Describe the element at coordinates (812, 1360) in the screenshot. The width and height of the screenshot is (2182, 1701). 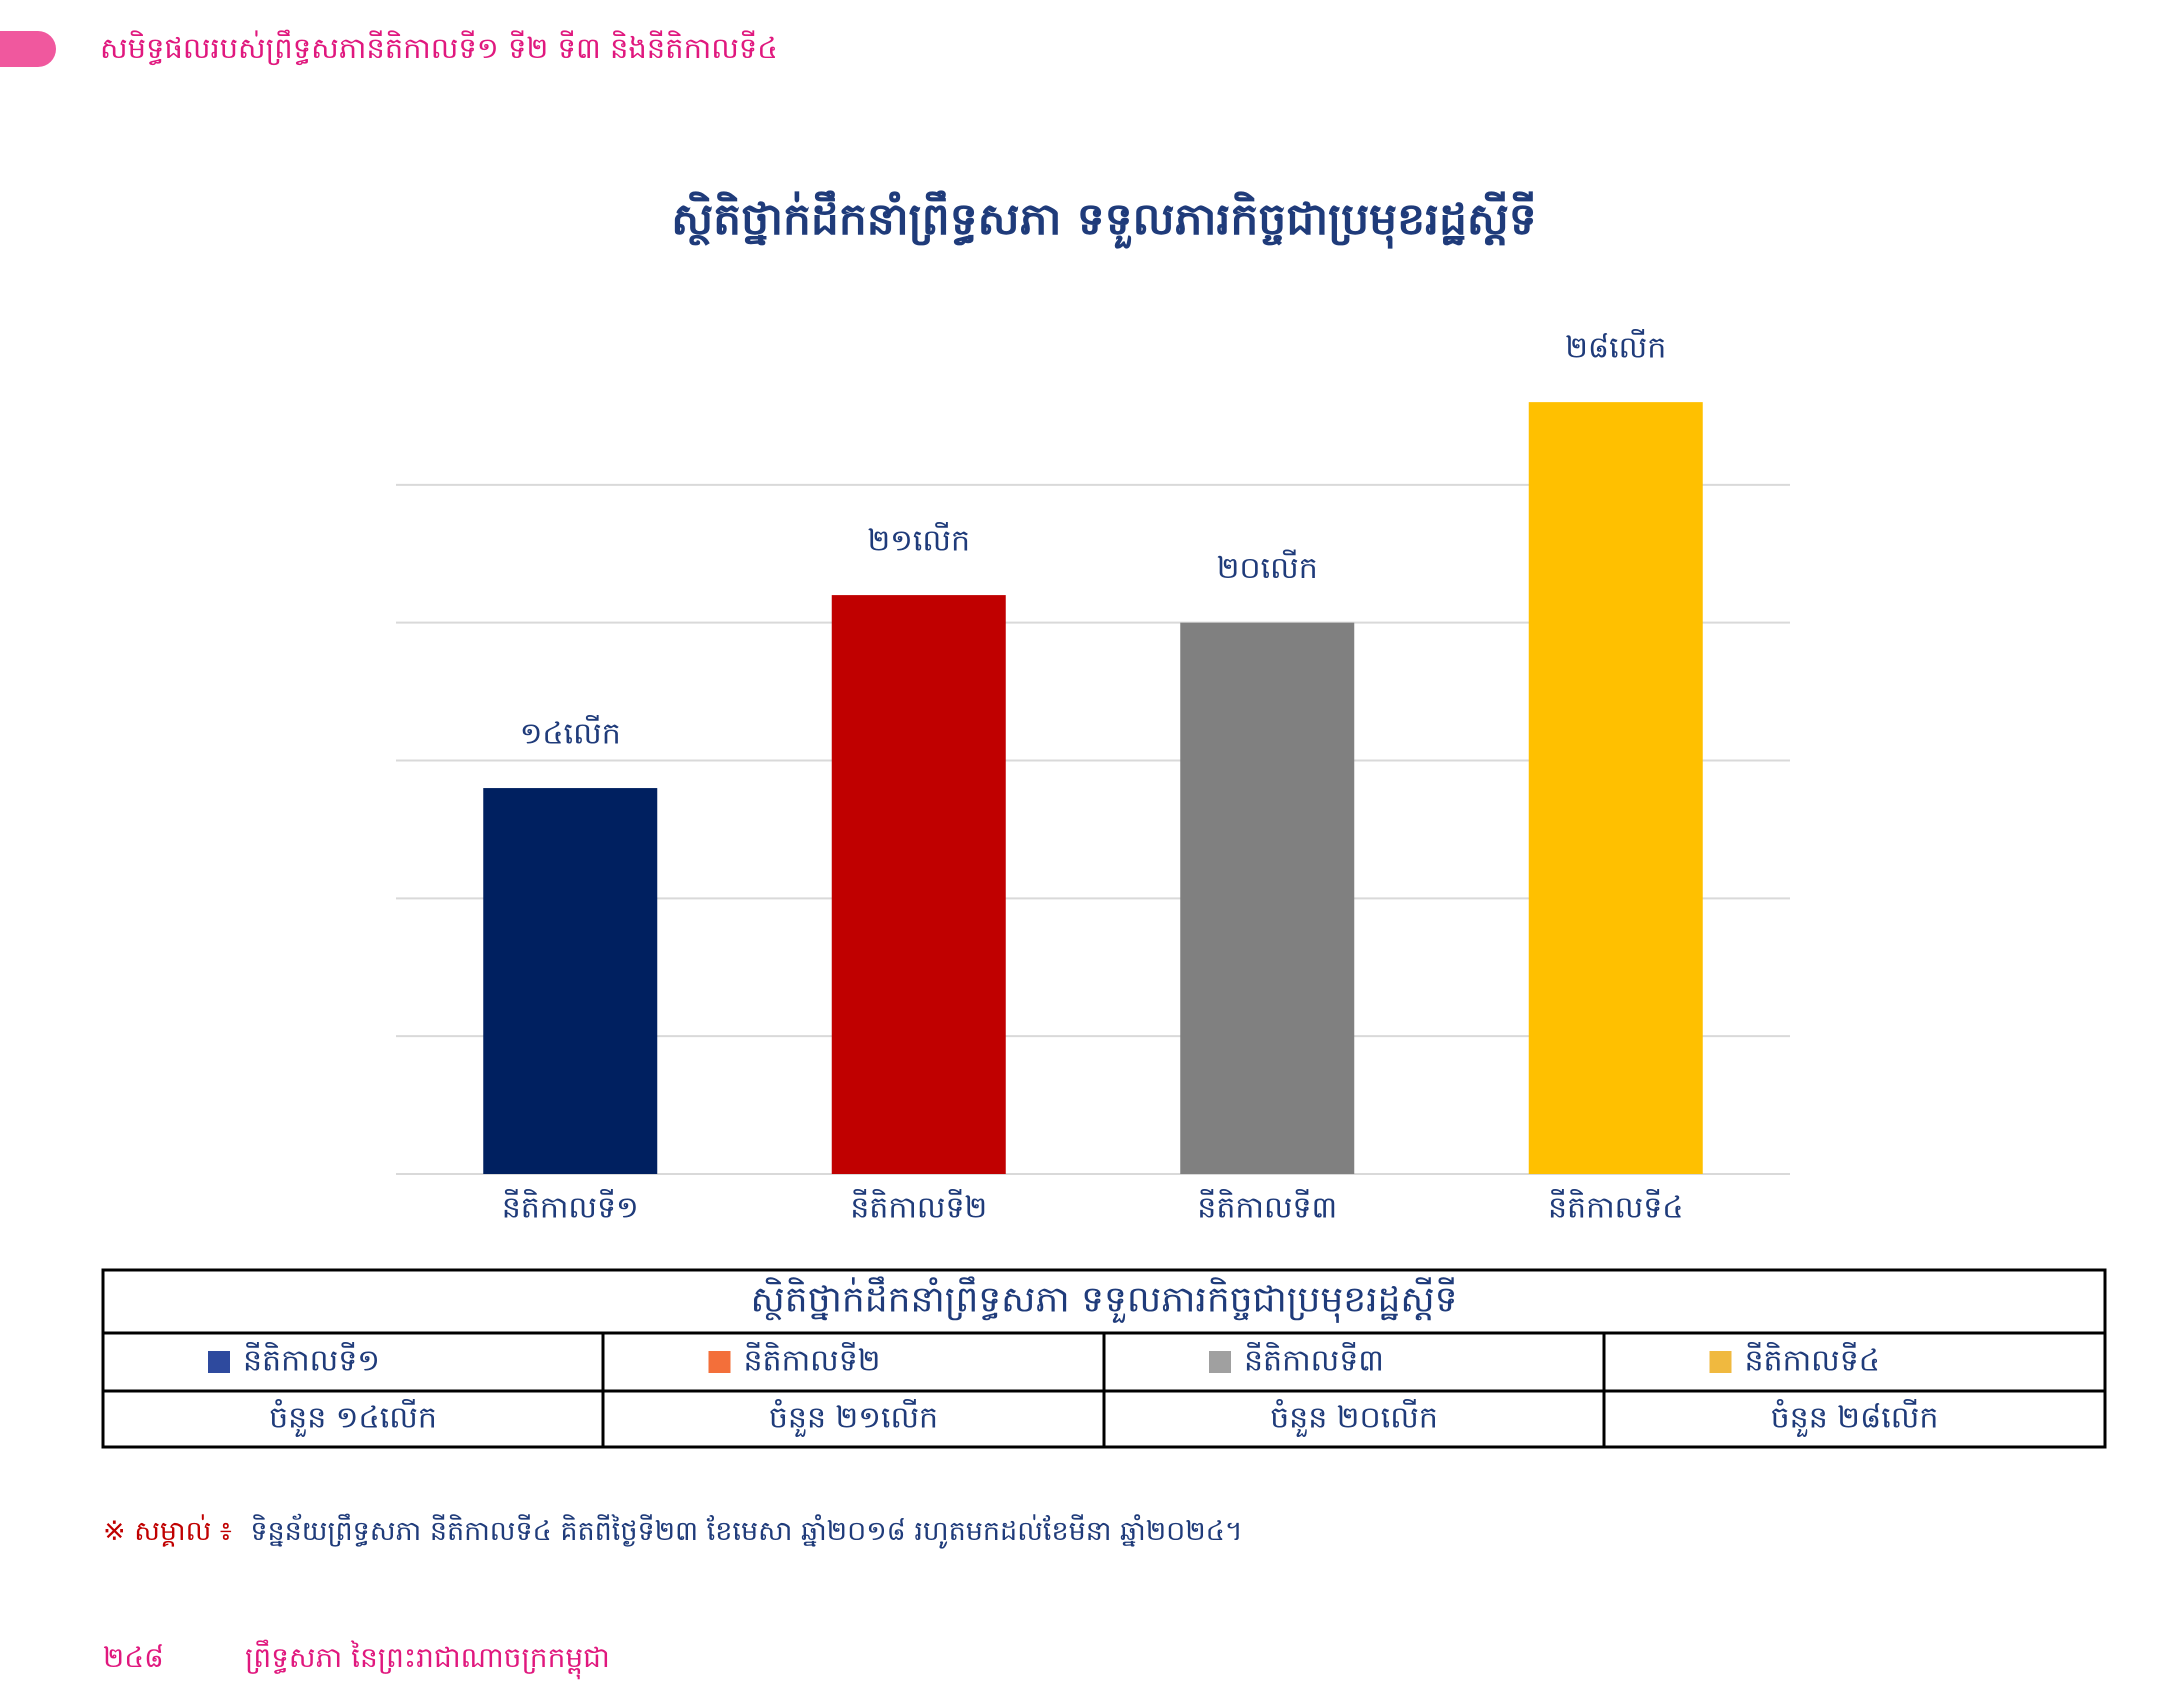
I see `legend-label: នីតិកាលទី២` at that location.